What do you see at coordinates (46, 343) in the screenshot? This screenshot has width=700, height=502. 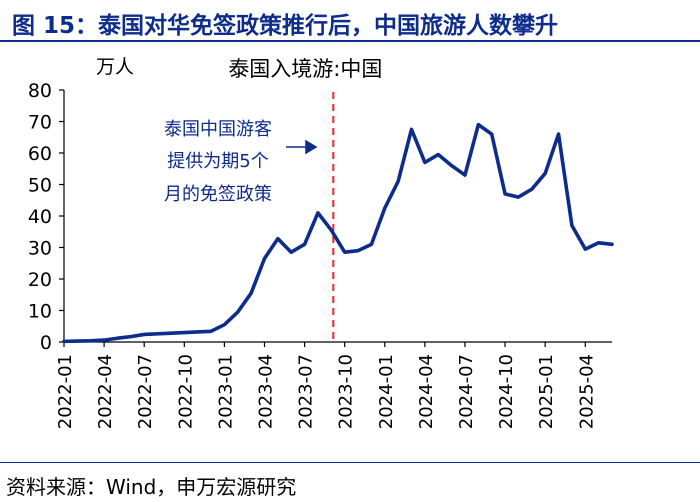 I see `y-tick-label: 0` at bounding box center [46, 343].